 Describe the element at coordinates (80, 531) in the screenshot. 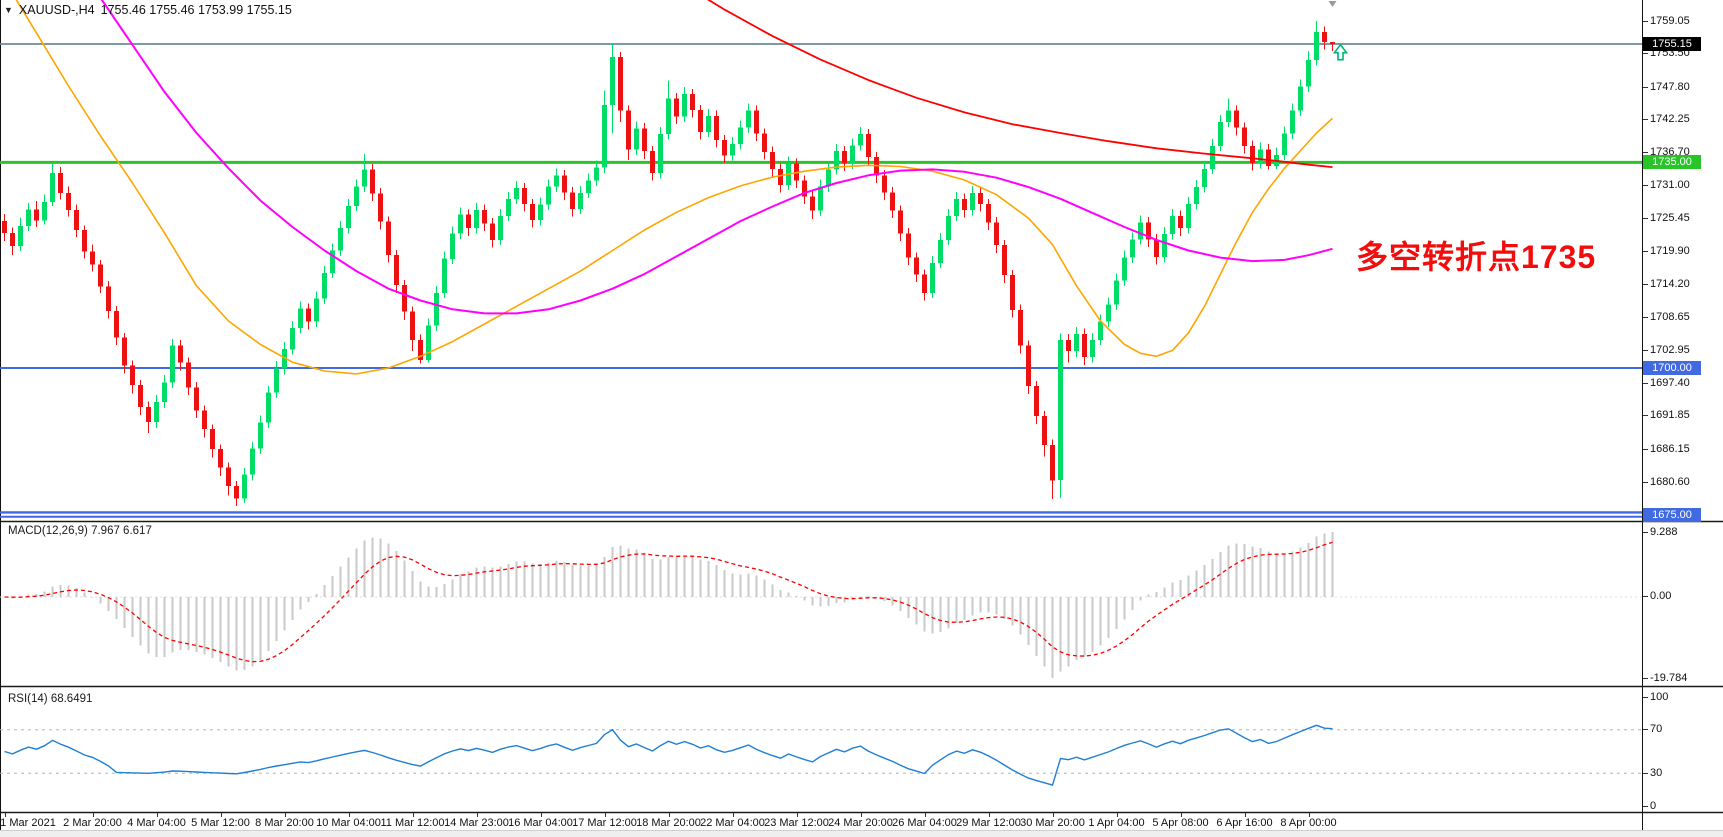

I see `macd-indicator-label: MACD(12,26,9) 7.967 6.617` at that location.